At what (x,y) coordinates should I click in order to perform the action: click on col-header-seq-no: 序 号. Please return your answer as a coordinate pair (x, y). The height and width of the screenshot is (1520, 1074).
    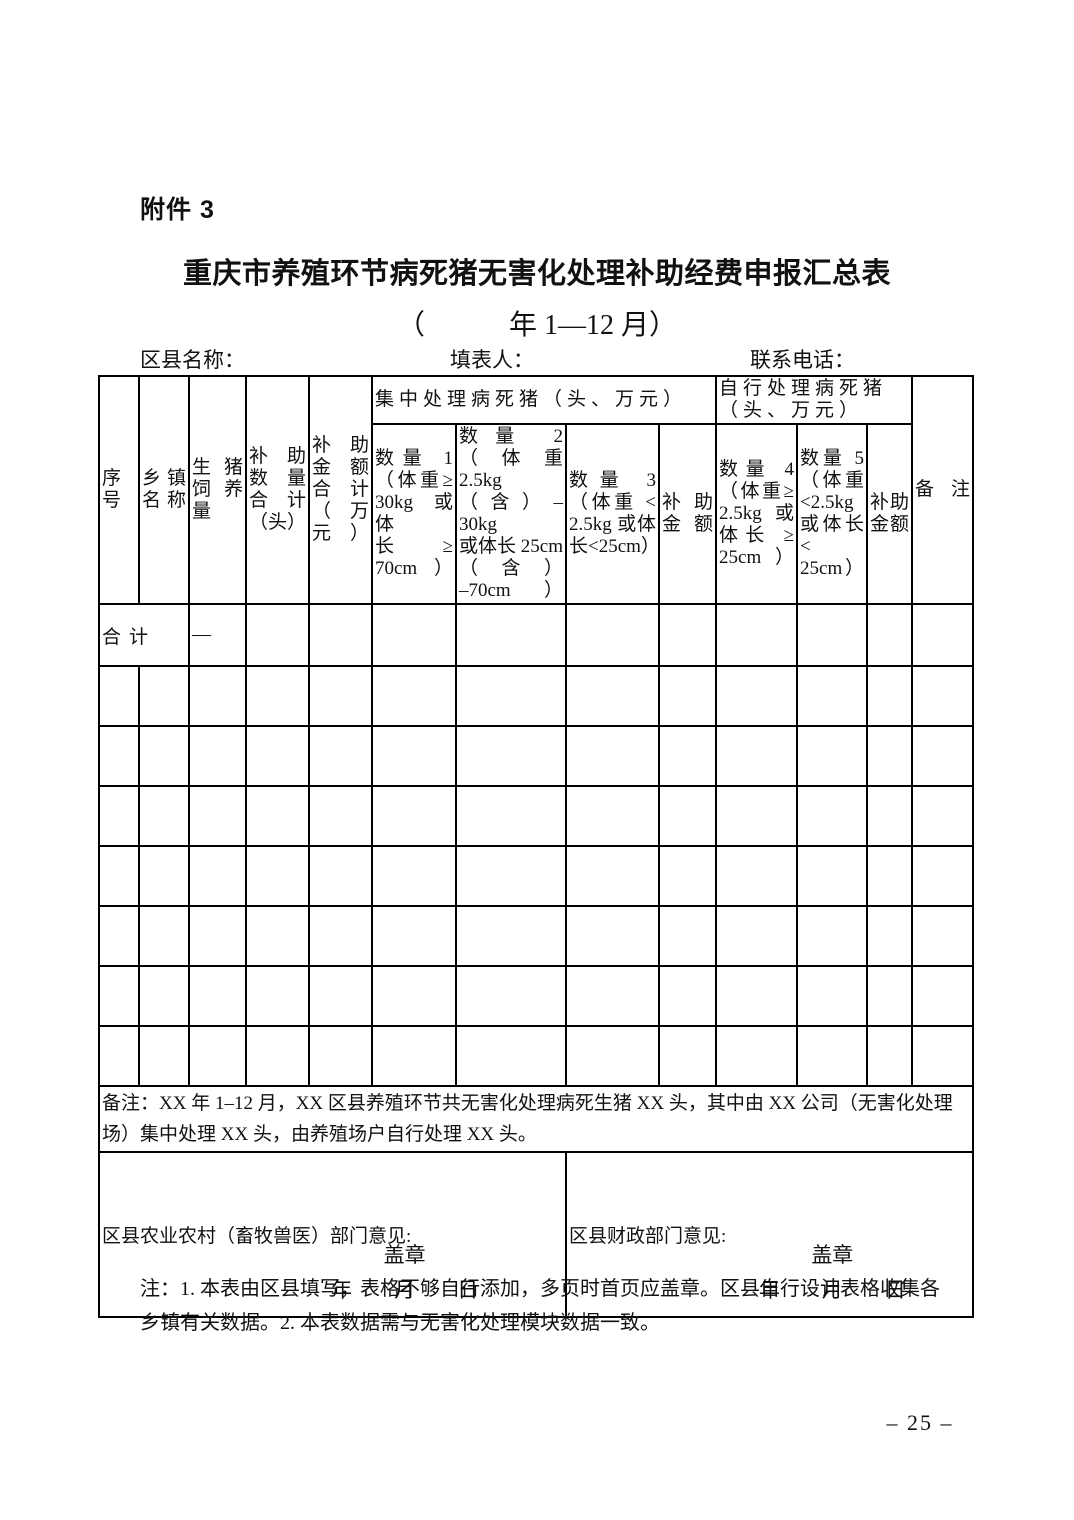
    Looking at the image, I should click on (119, 490).